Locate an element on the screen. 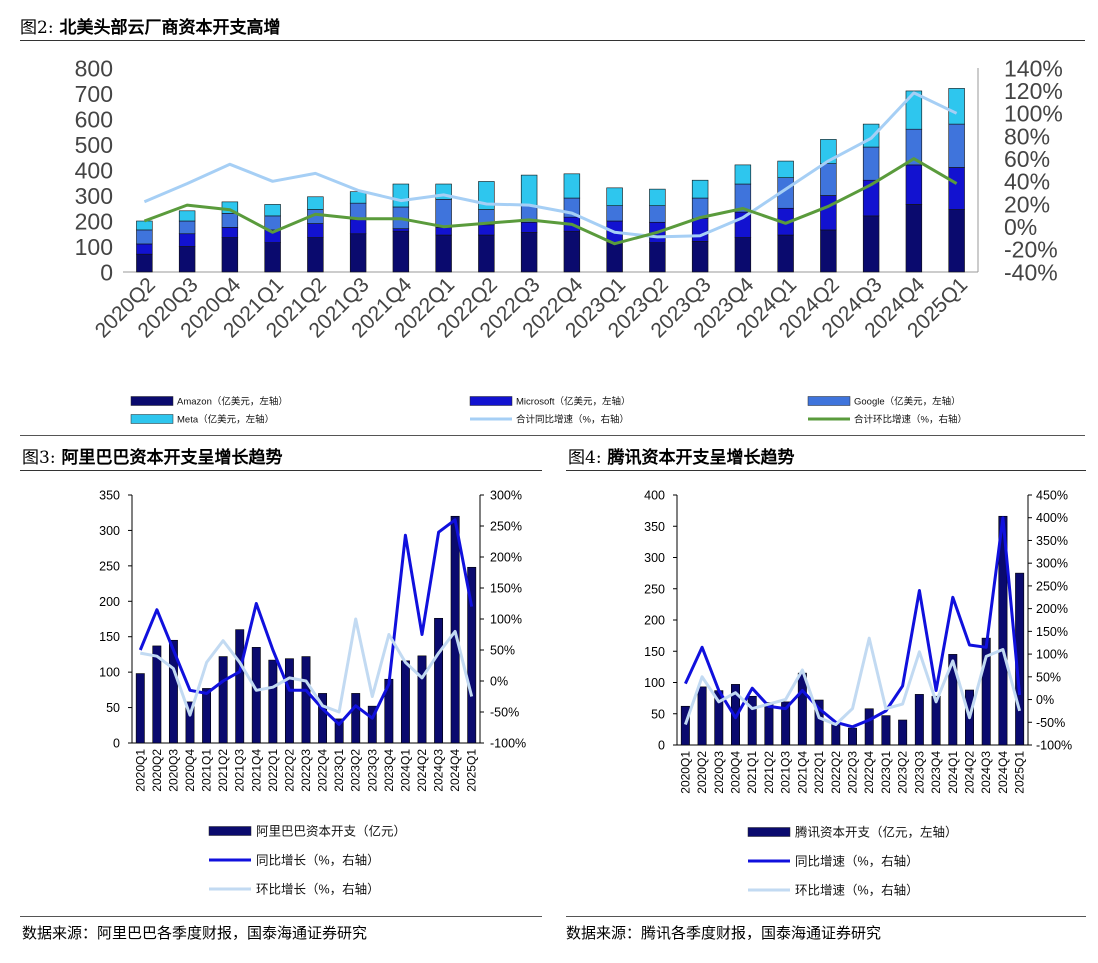 This screenshot has width=1098, height=963. fig4-category-label: 2021Q4 is located at coordinates (802, 772).